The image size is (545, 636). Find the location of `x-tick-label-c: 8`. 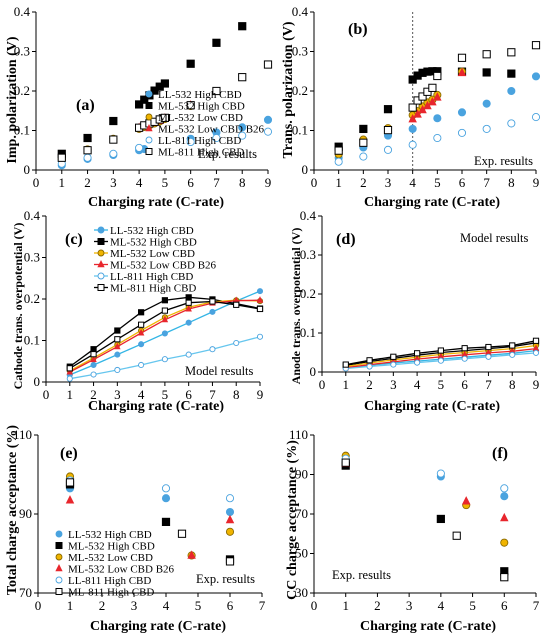

x-tick-label-c: 8 is located at coordinates (236, 394).